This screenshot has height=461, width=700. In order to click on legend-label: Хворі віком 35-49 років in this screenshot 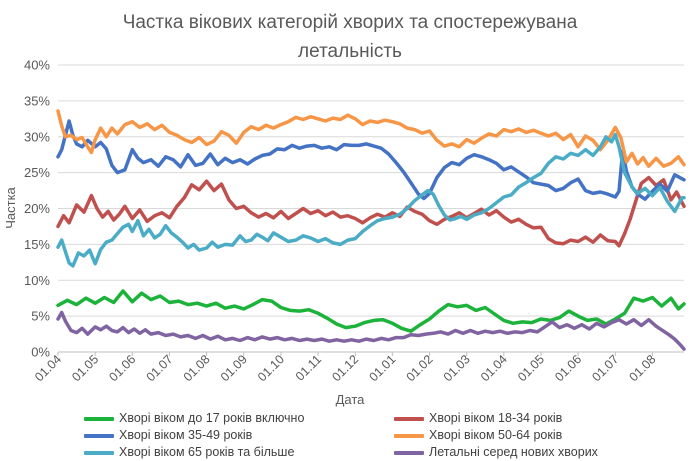, I will do `click(186, 435)`.